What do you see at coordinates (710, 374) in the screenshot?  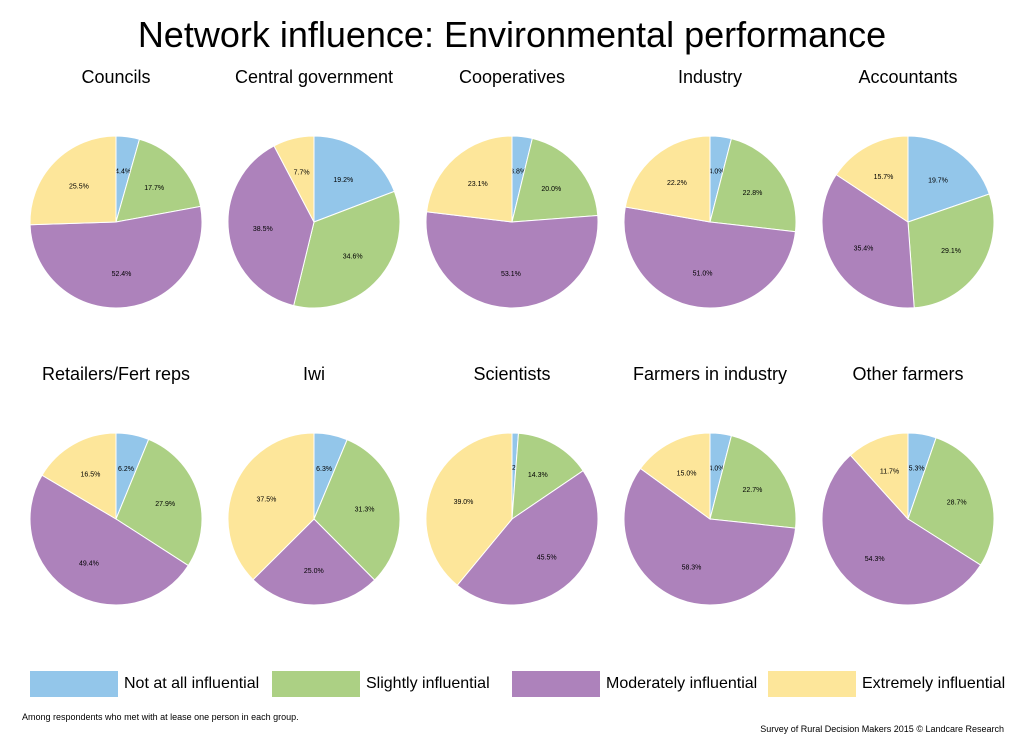 I see `pie-title-farmers-in-industry: Farmers in industry` at bounding box center [710, 374].